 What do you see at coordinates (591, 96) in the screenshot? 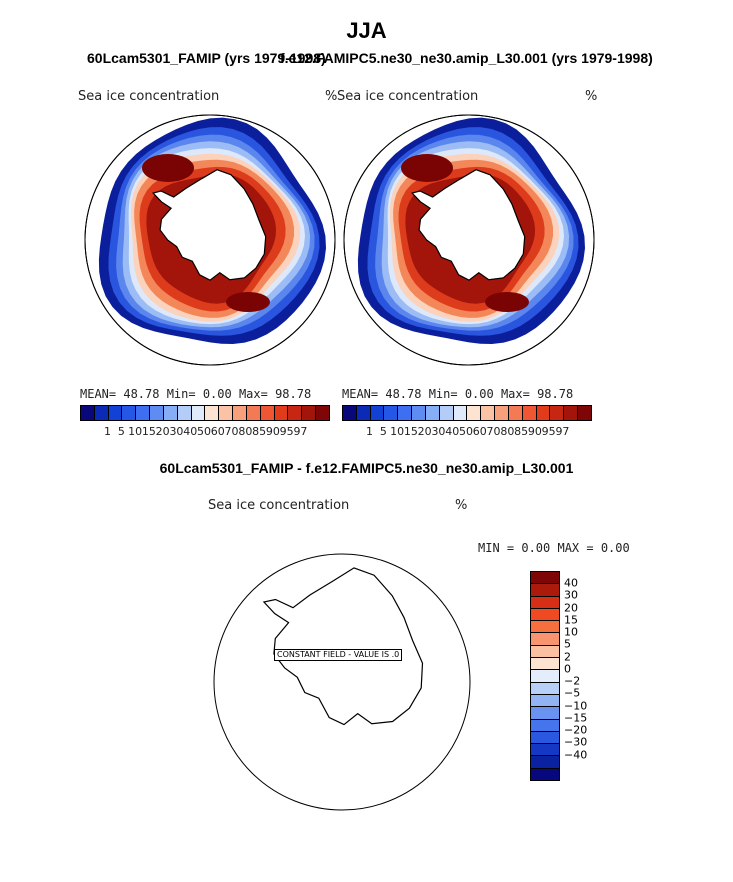
I see `right-units-label: %` at bounding box center [591, 96].